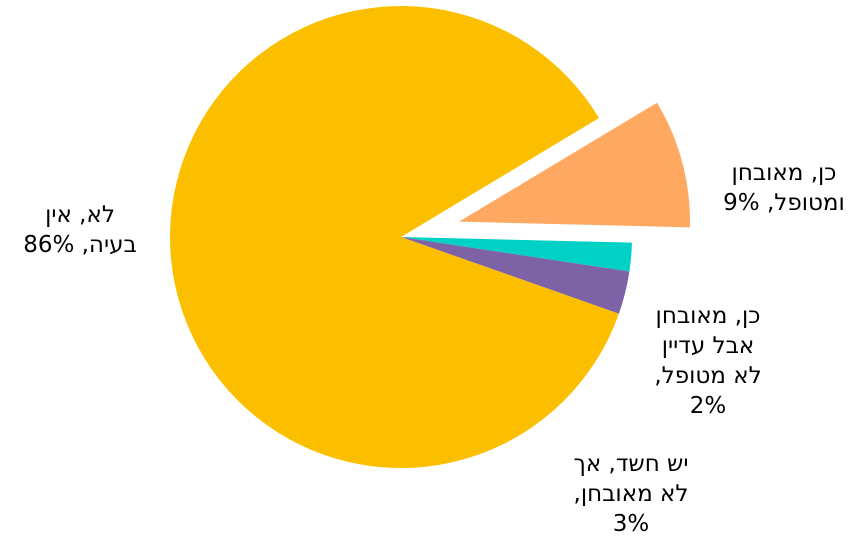 This screenshot has width=861, height=543. What do you see at coordinates (80, 245) in the screenshot?
I see `slice-label-line: בעיה, 86%` at bounding box center [80, 245].